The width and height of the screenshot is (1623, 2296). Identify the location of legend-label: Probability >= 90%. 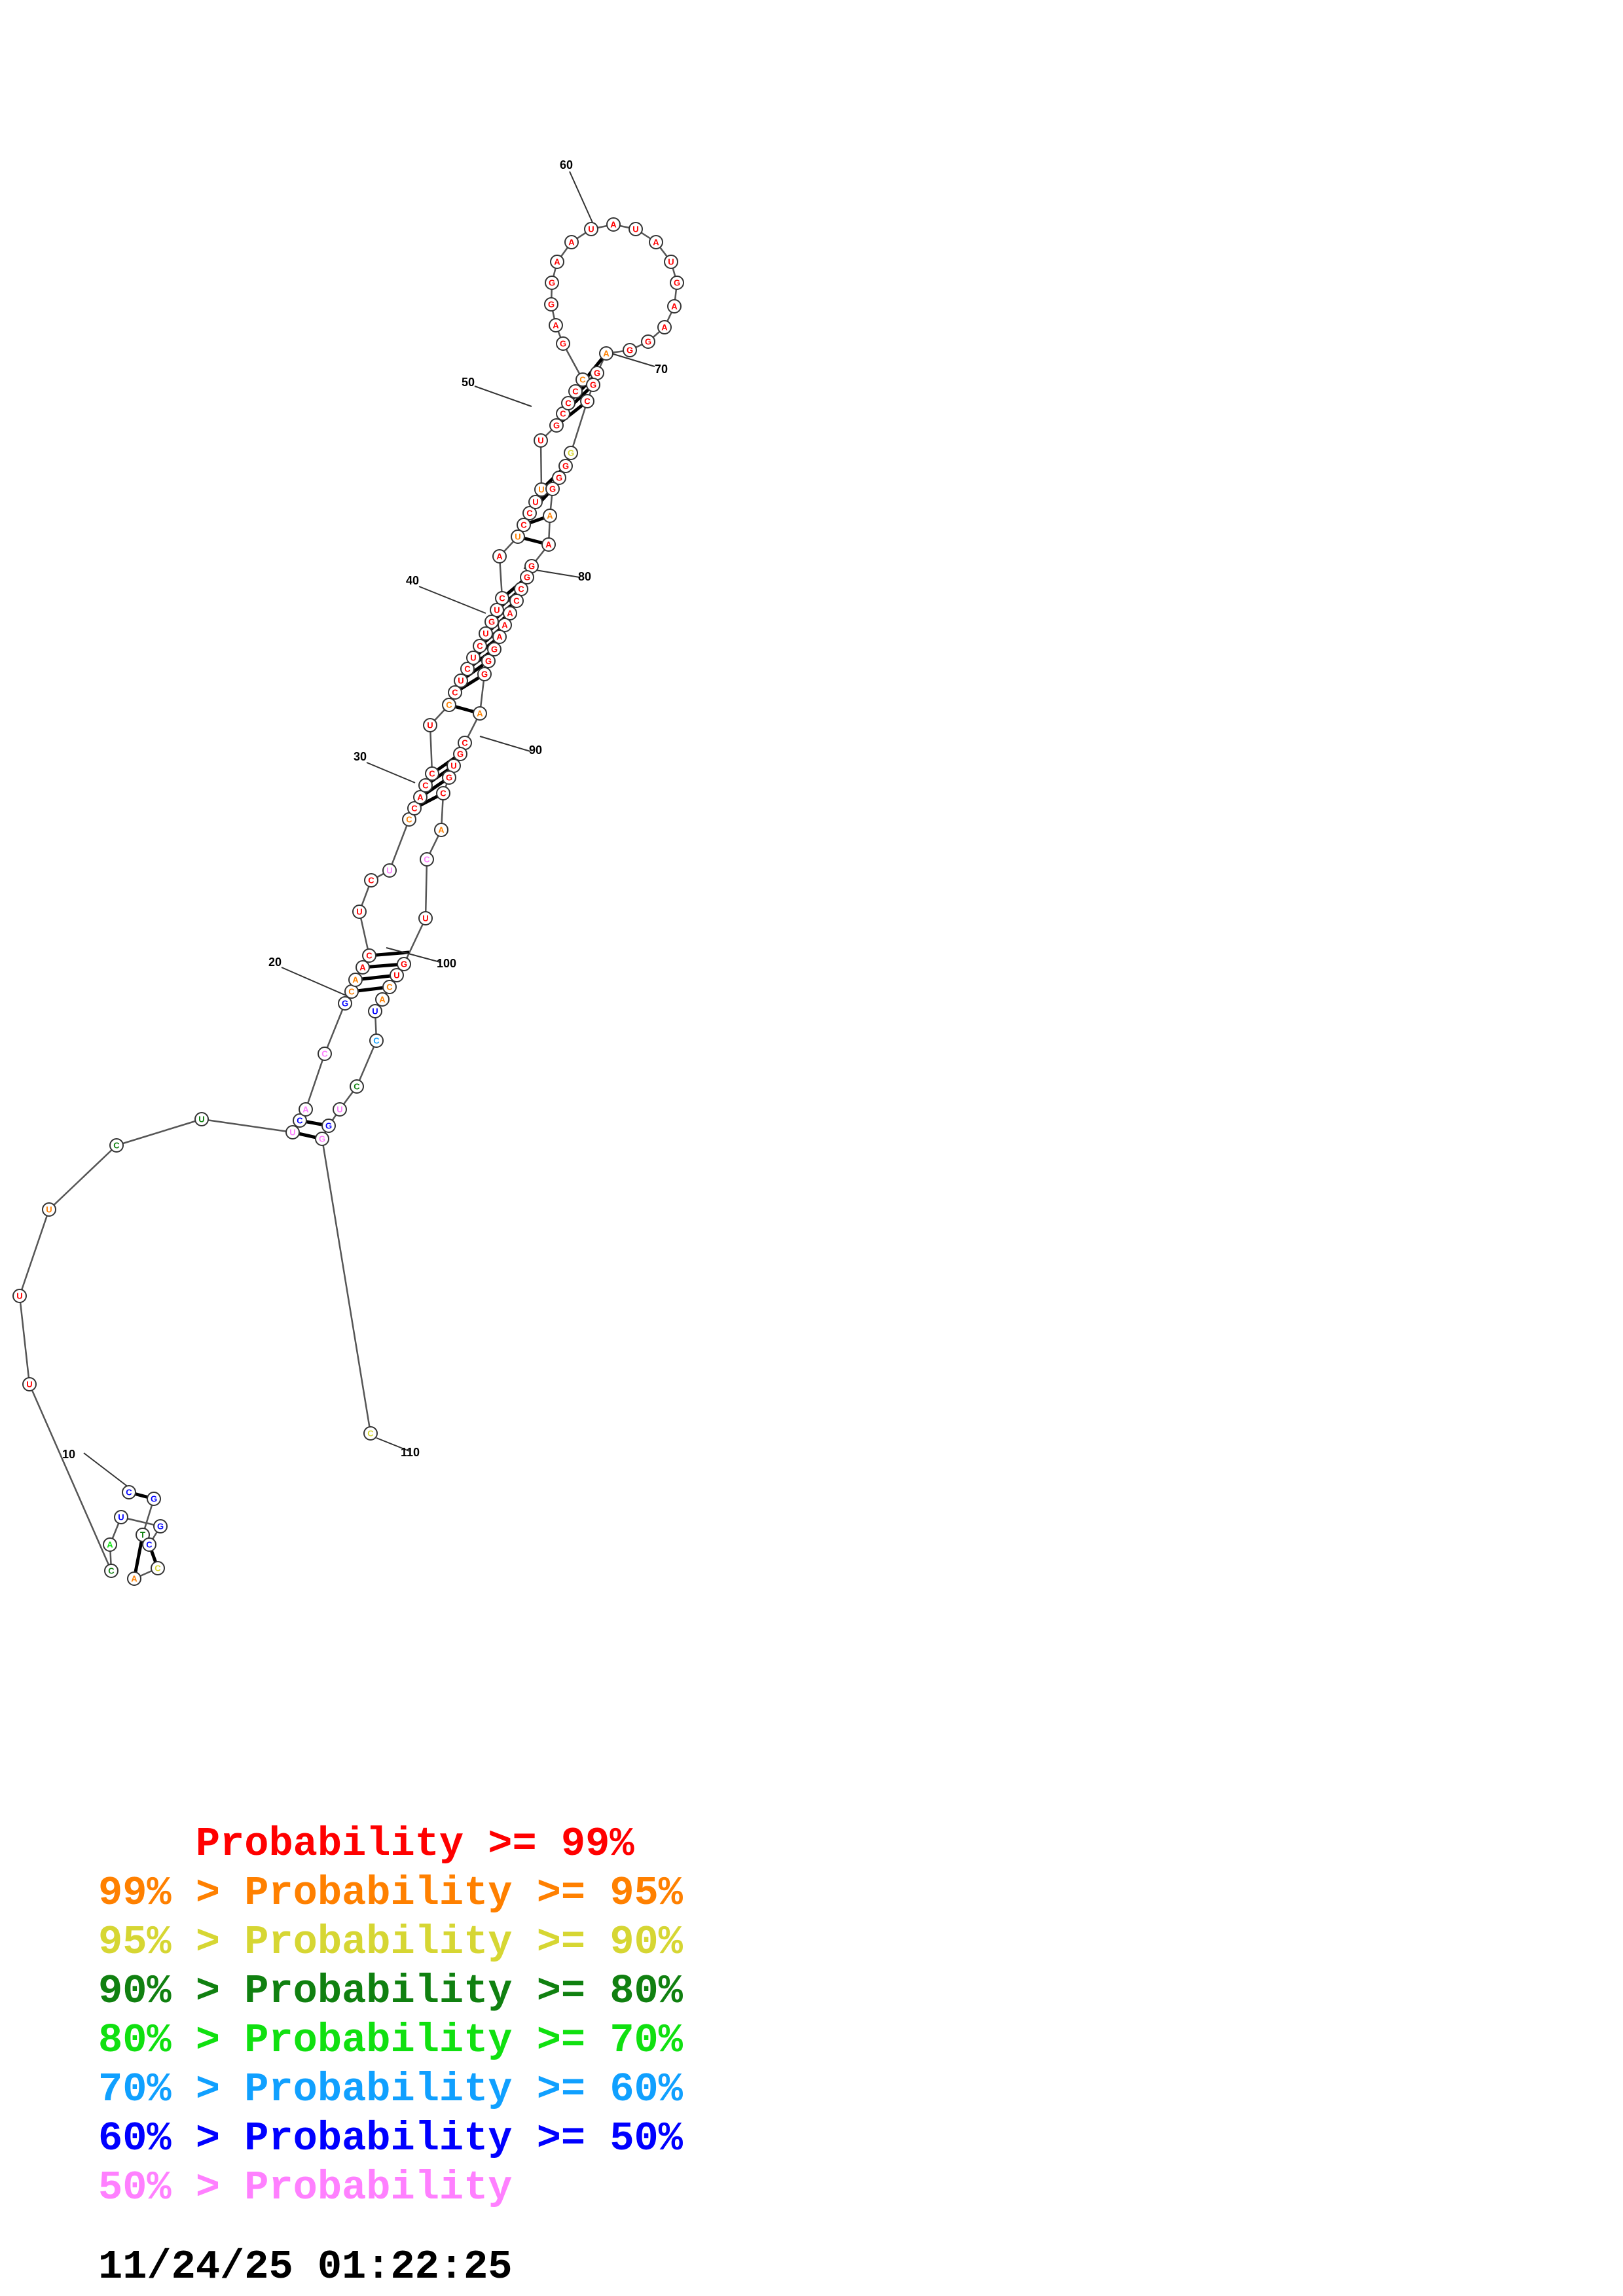
(463, 1942).